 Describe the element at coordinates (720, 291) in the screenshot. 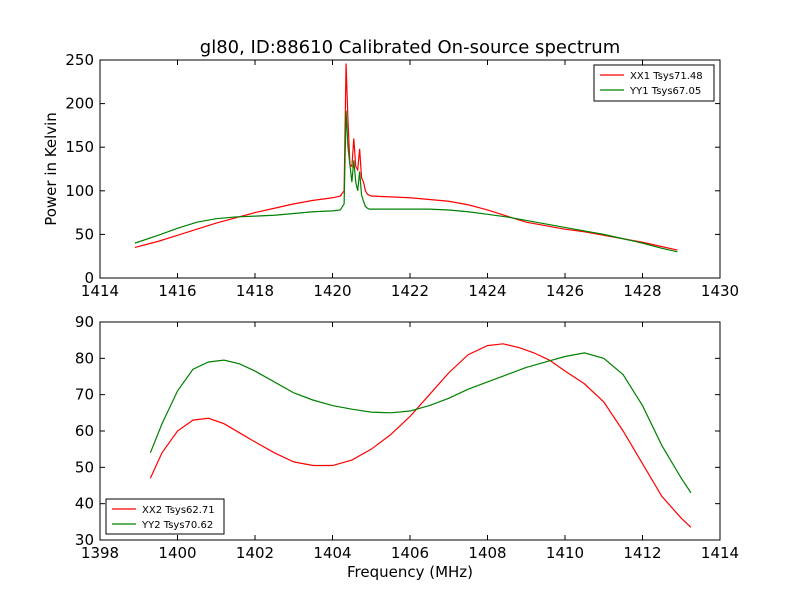

I see `x-tick-label: 1430` at that location.